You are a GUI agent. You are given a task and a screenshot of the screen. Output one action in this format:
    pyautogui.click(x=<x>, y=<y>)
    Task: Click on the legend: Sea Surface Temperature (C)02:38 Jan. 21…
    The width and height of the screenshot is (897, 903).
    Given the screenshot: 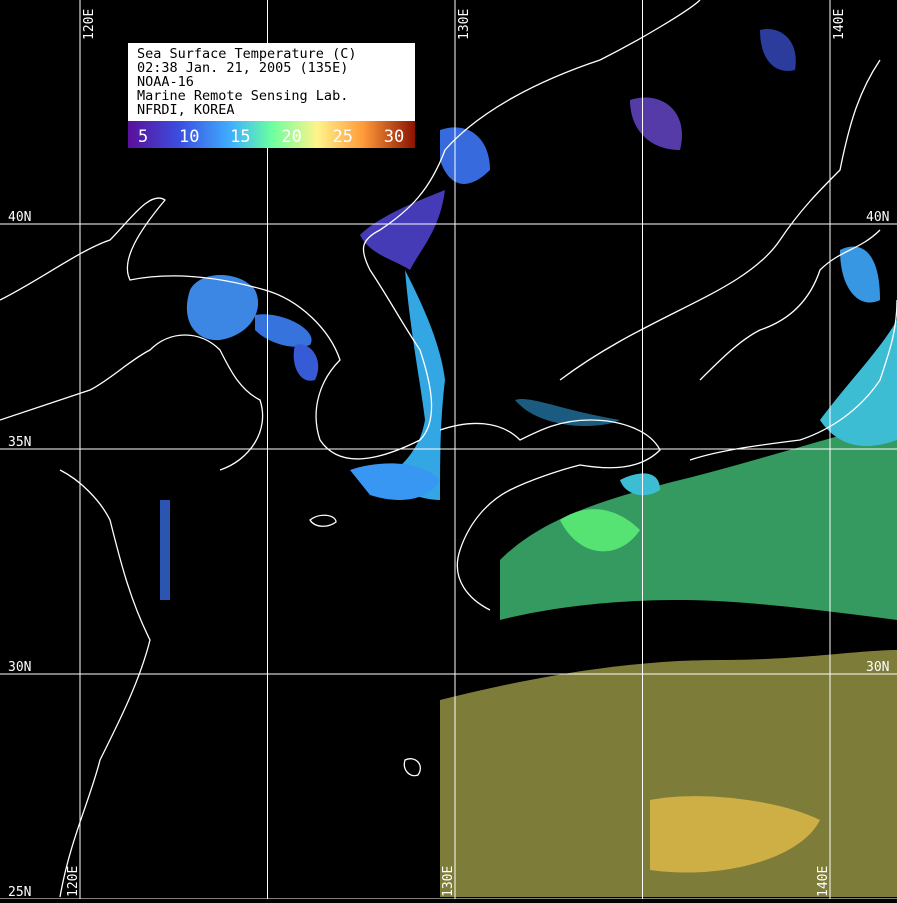 What is the action you would take?
    pyautogui.click(x=246, y=82)
    